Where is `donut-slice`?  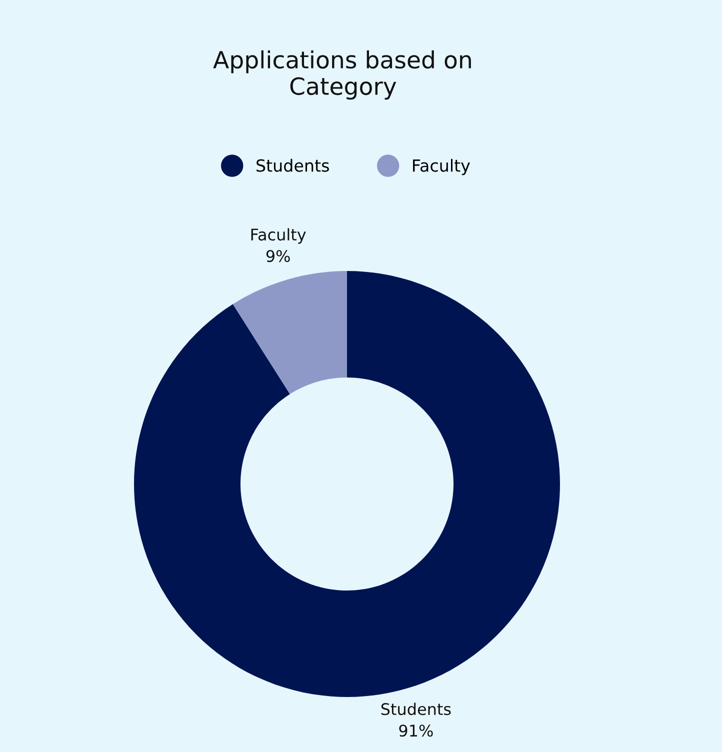 donut-slice is located at coordinates (289, 332).